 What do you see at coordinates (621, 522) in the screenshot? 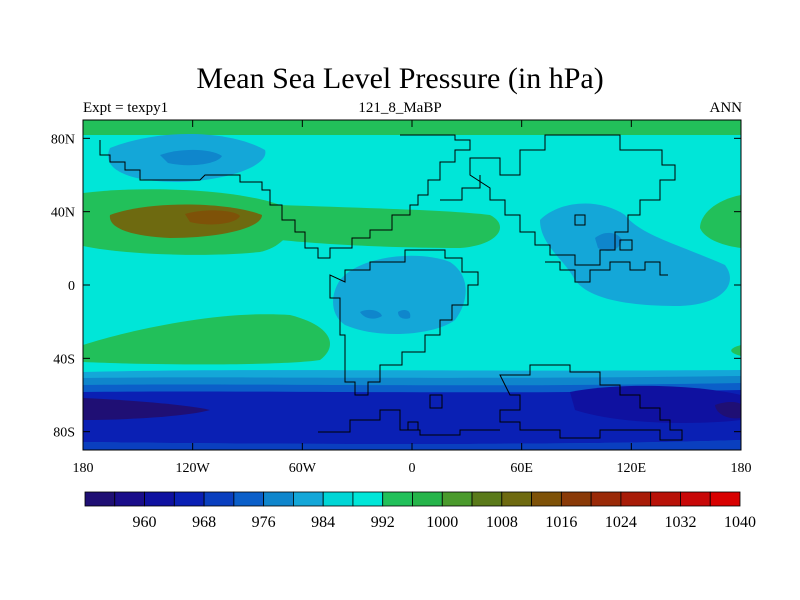
I see `colorbar-label: 1024` at bounding box center [621, 522].